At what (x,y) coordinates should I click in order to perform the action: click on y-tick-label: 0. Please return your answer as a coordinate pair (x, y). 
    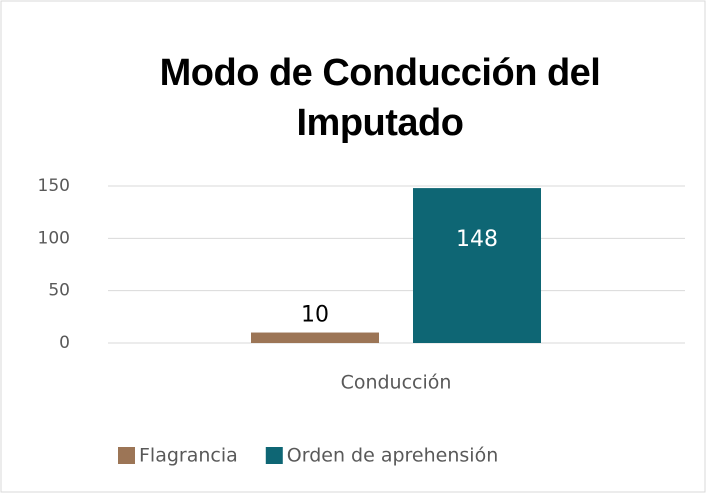
    Looking at the image, I should click on (64, 343).